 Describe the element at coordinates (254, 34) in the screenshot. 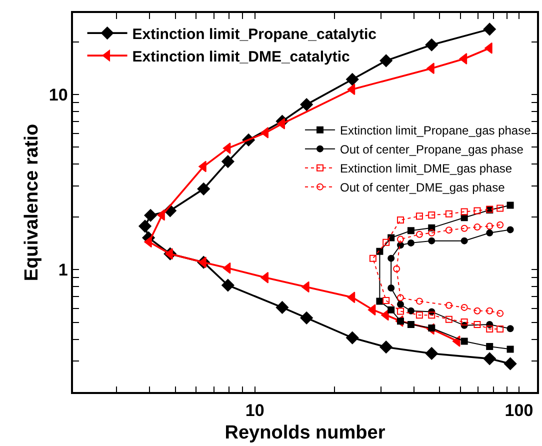

I see `legend-label: Extinction limit_Propane_catalytic` at that location.